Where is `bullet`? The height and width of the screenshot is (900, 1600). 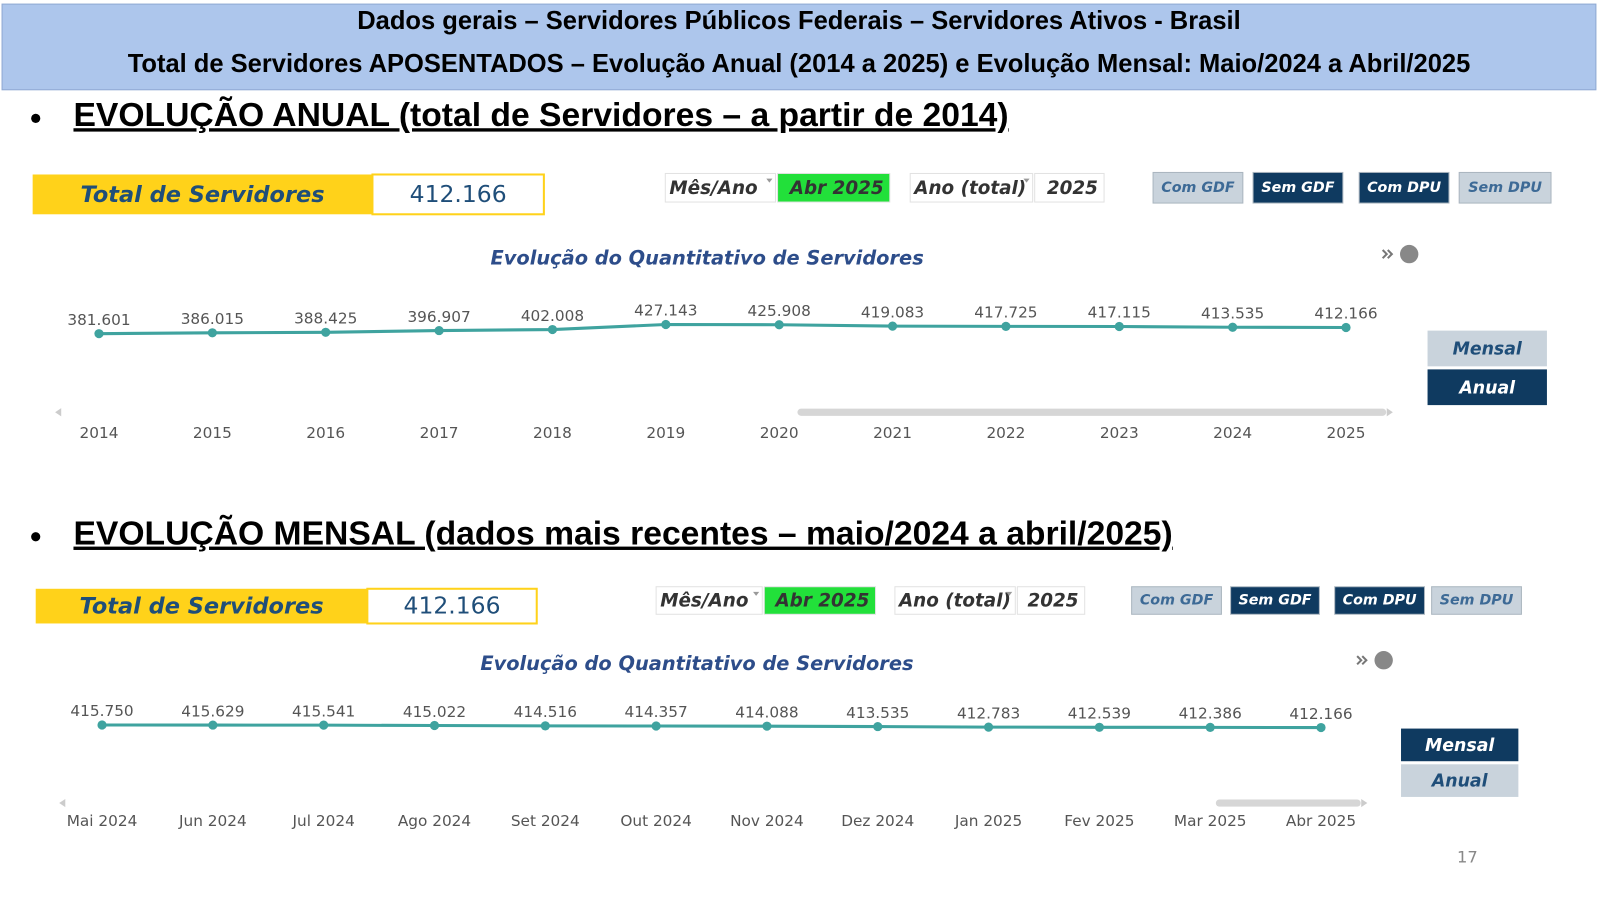
bullet is located at coordinates (36, 118).